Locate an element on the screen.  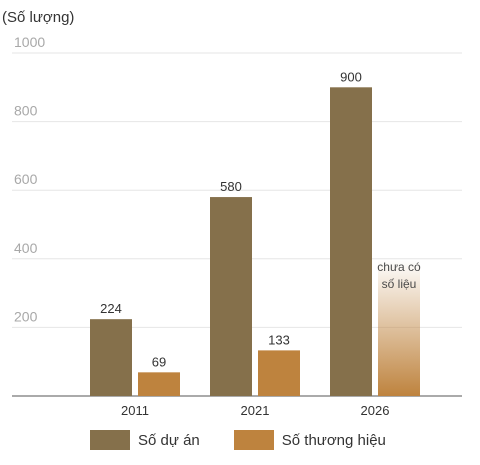
legend-item-projects: Số dự án is located at coordinates (145, 440).